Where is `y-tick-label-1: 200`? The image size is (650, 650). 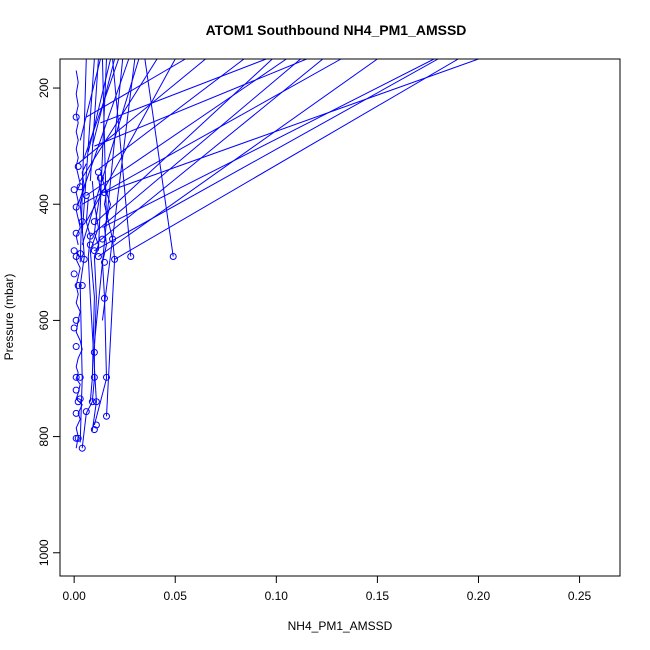 y-tick-label-1: 200 is located at coordinates (44, 88).